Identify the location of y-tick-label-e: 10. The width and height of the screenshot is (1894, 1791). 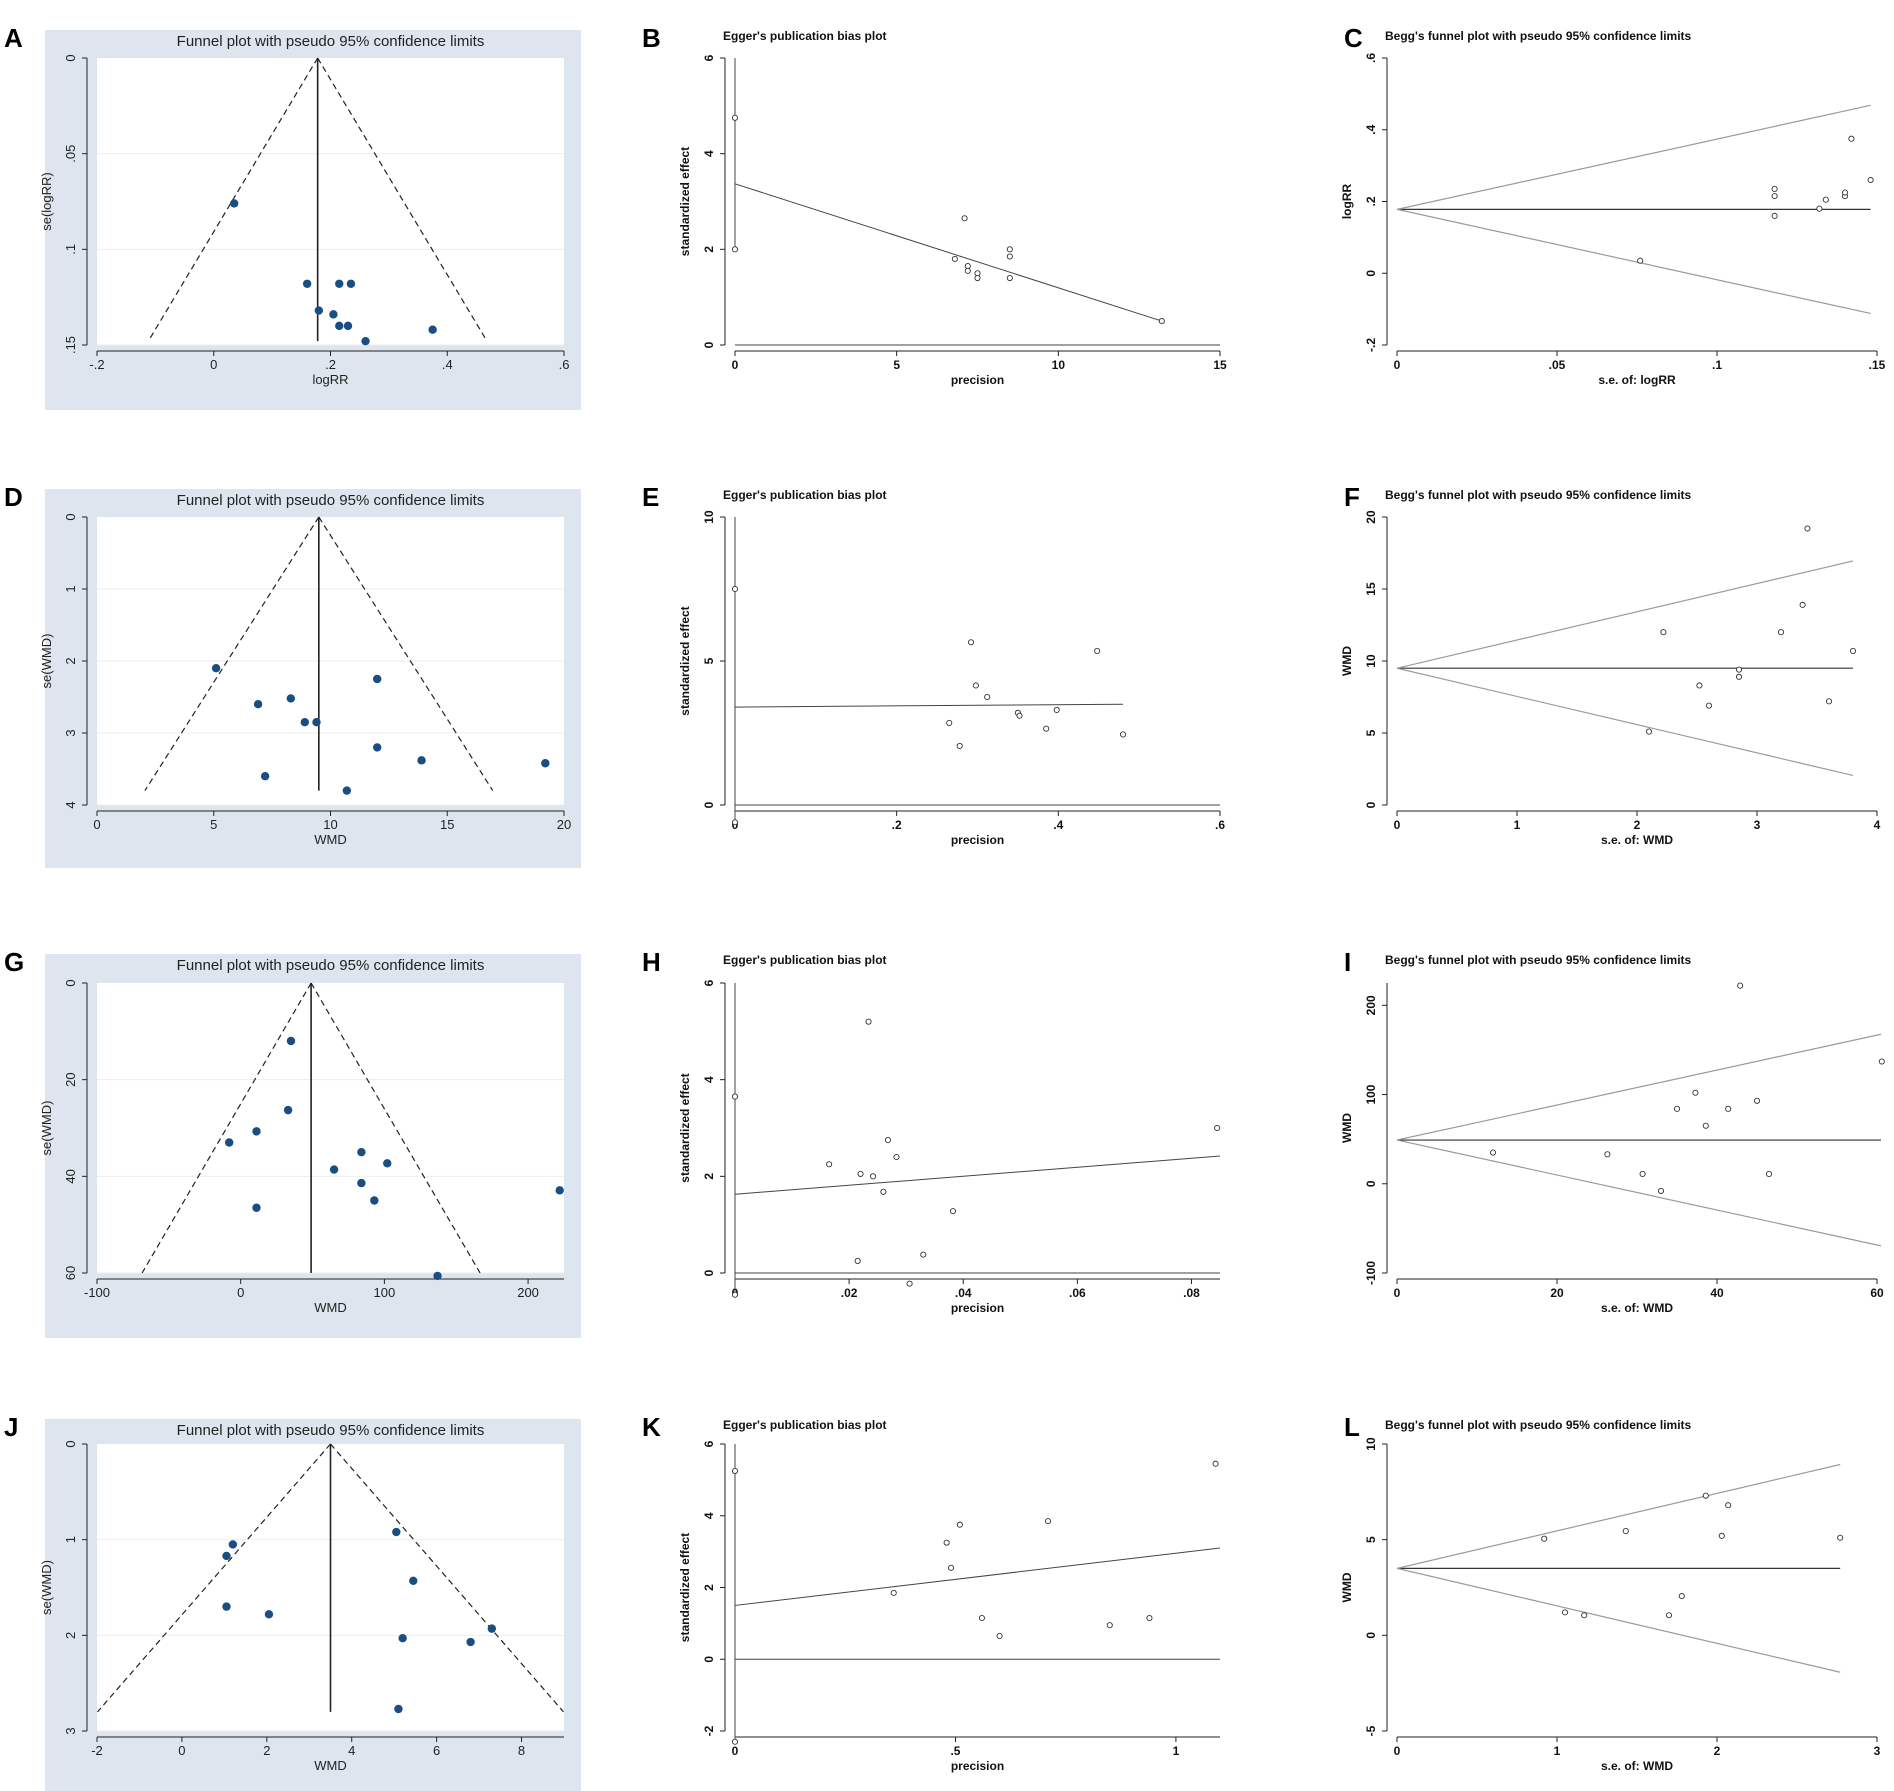
(709, 517).